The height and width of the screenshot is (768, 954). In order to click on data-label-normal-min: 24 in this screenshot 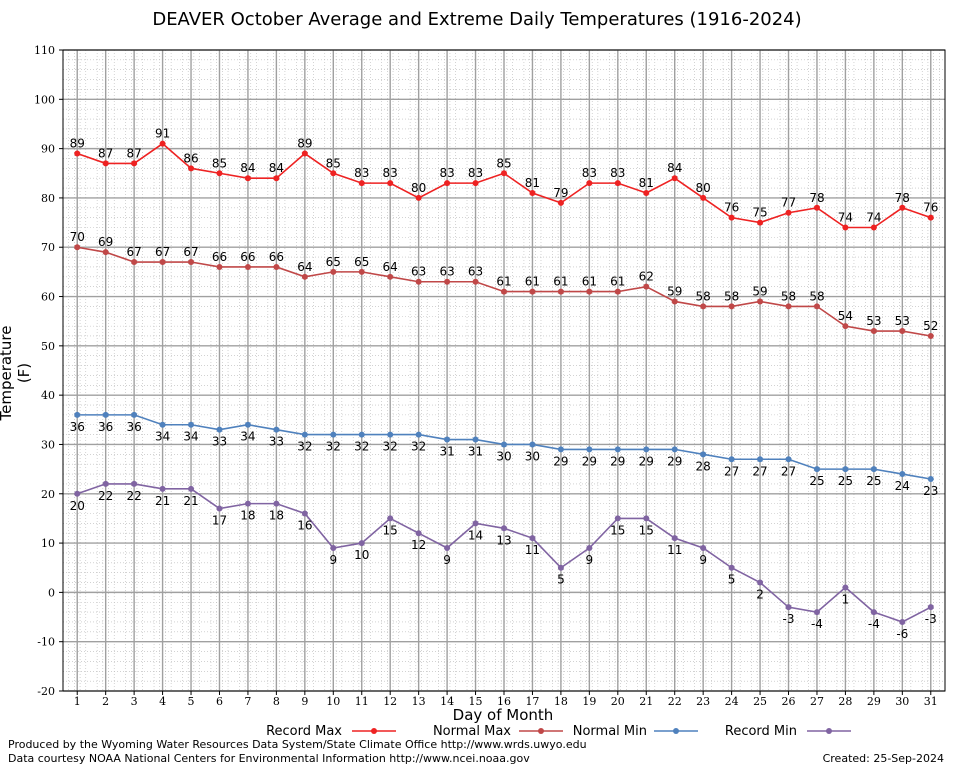, I will do `click(902, 486)`.